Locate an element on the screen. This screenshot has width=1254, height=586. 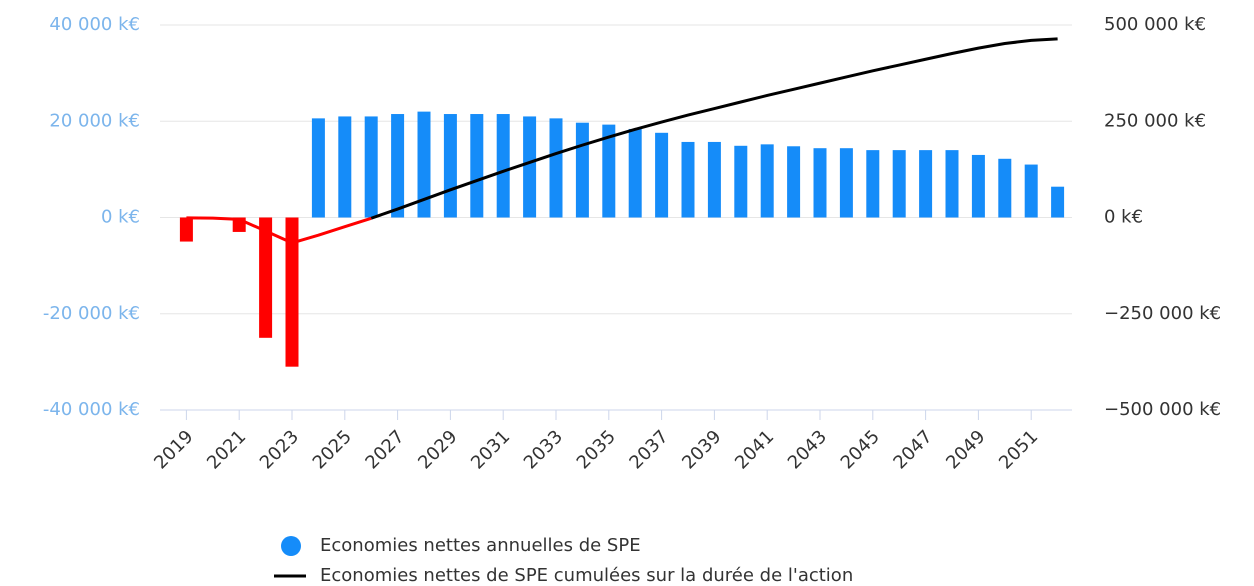
x-tick-label: 2031 is located at coordinates (490, 449).